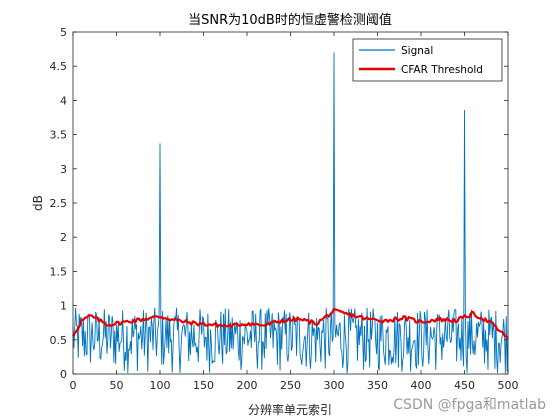 Image resolution: width=560 pixels, height=420 pixels. I want to click on chart-title: 当SNR为10dB时的恒虚警检测阈值, so click(290, 20).